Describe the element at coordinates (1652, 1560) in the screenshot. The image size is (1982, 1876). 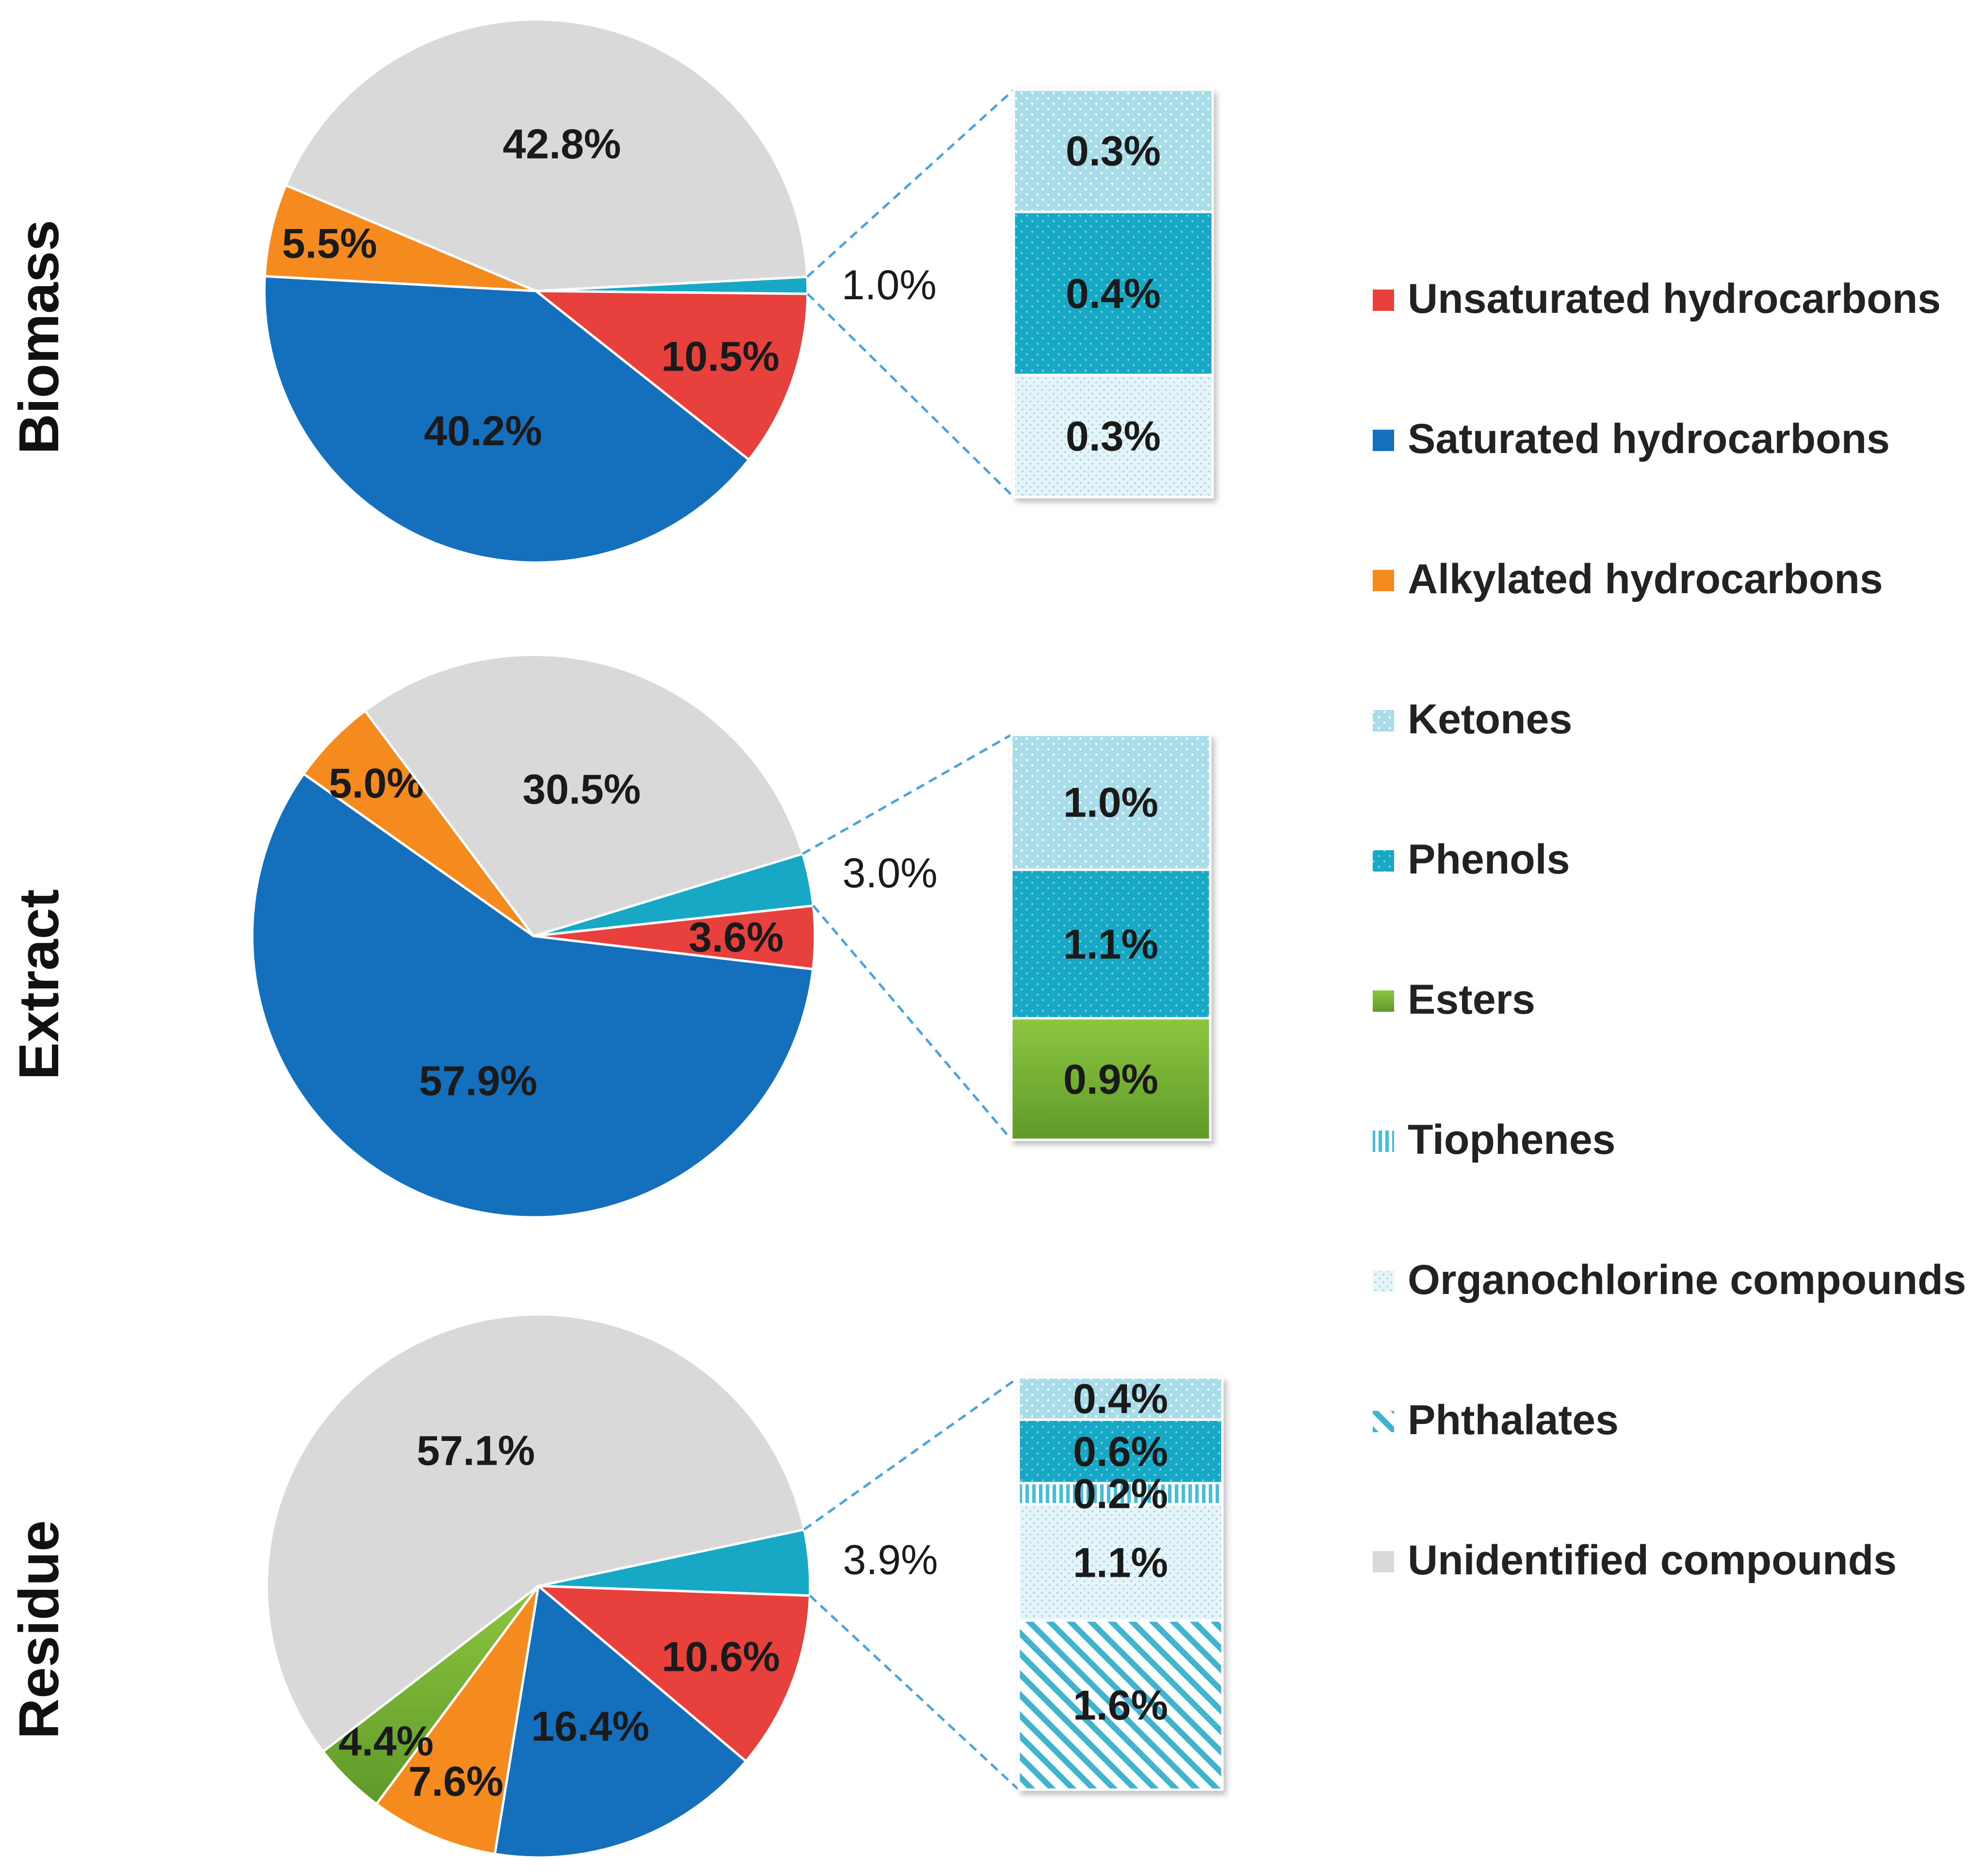
I see `legend-label-unidentified: Unidentified compounds` at that location.